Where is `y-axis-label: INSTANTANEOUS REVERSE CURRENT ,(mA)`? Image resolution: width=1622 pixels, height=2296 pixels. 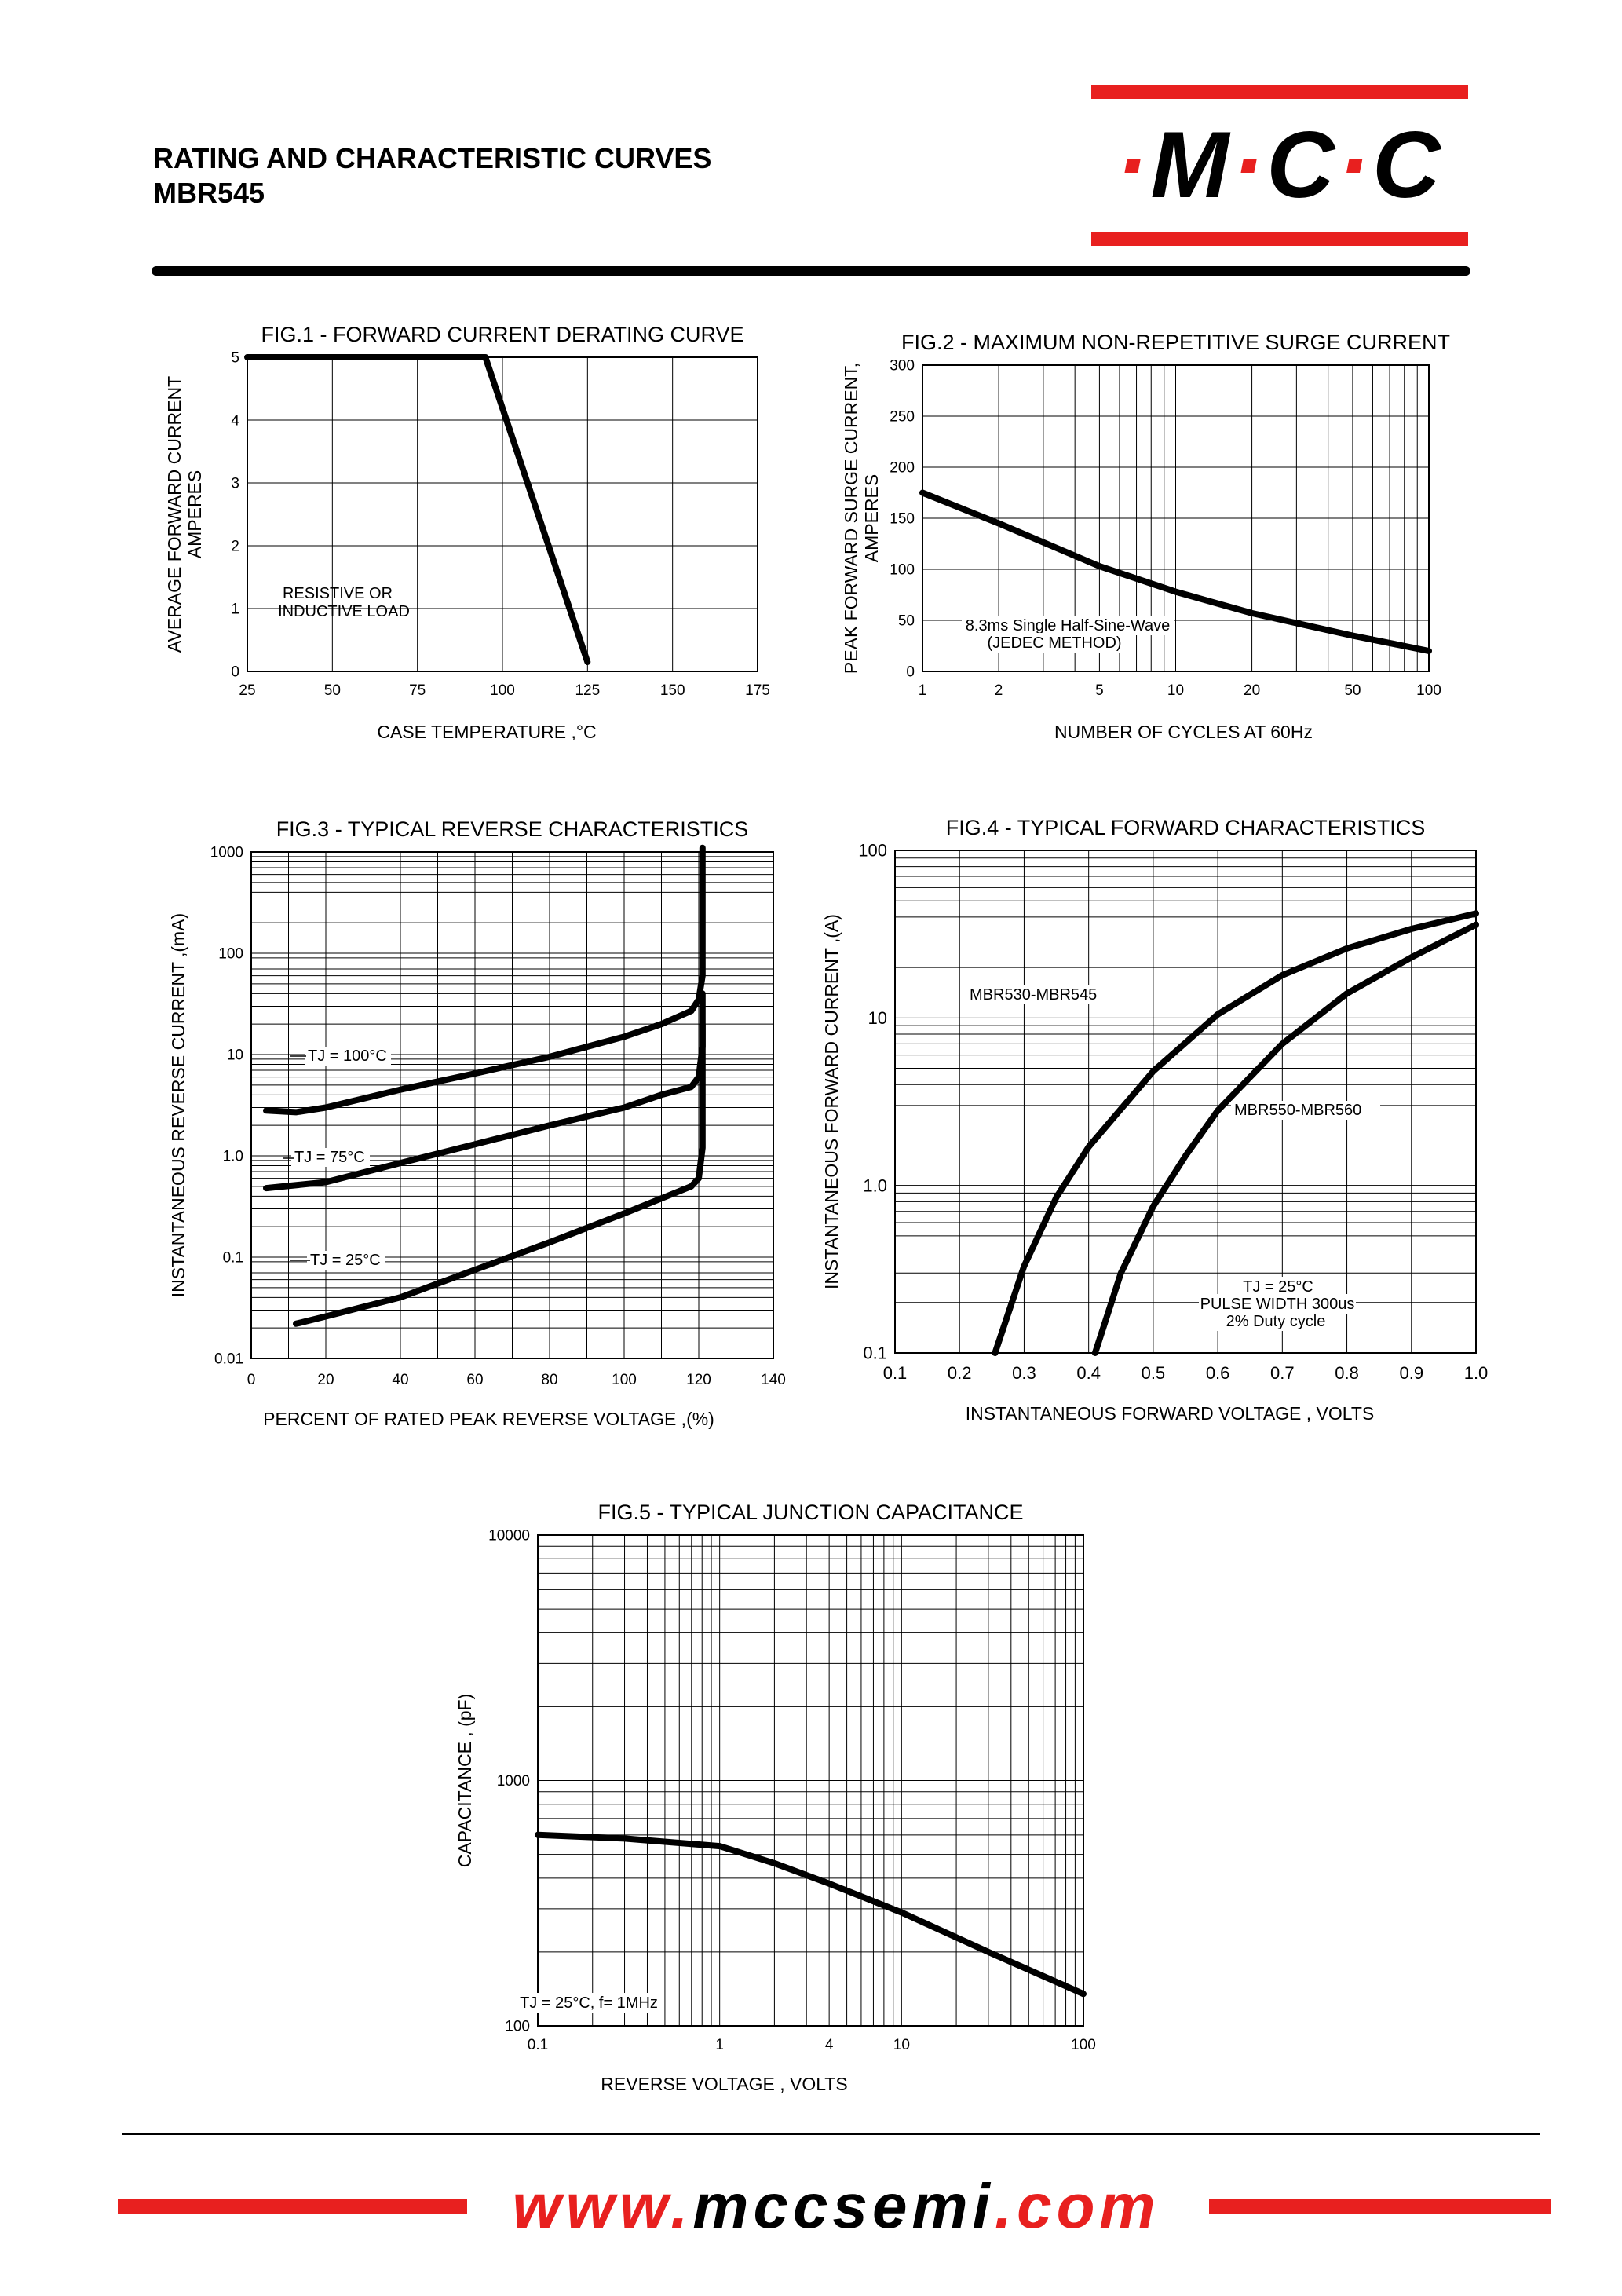
y-axis-label: INSTANTANEOUS REVERSE CURRENT ,(mA) is located at coordinates (178, 1105).